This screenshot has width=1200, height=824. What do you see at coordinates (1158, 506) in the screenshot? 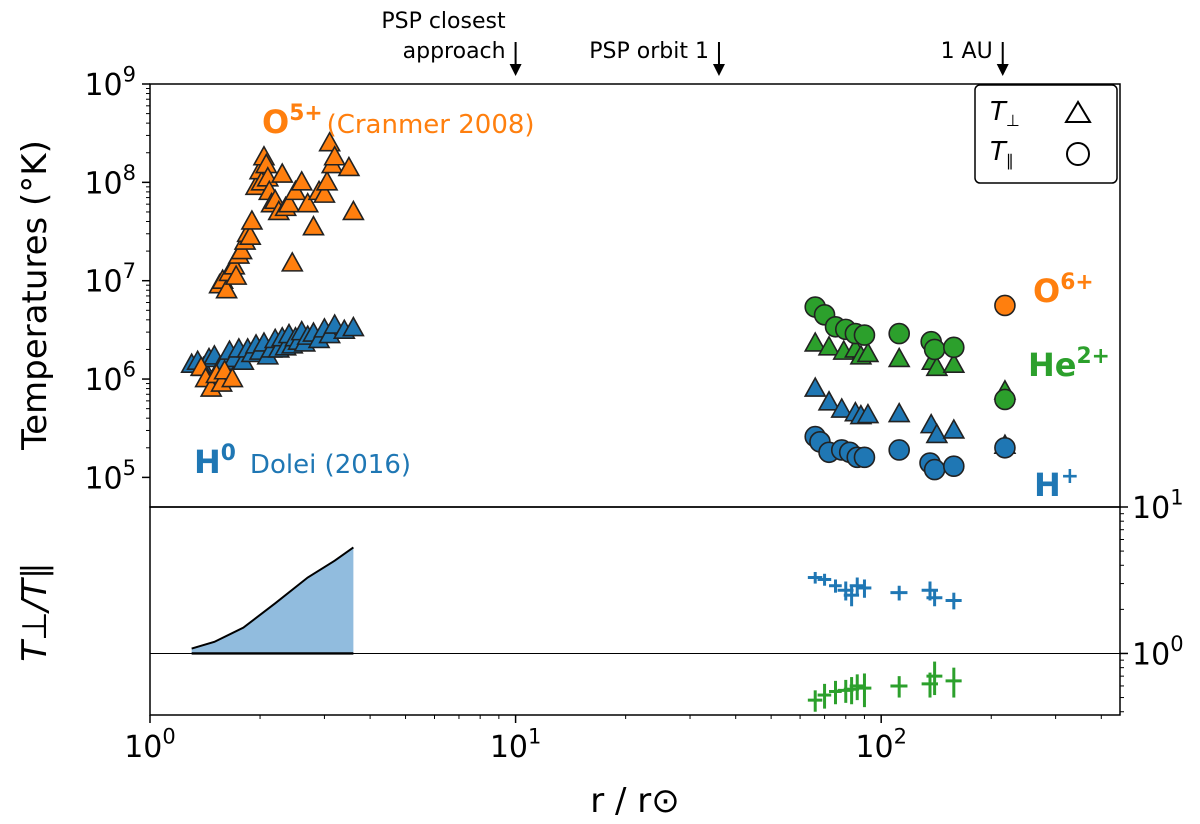
I see `y-right-tick-label: 10¹` at bounding box center [1158, 506].